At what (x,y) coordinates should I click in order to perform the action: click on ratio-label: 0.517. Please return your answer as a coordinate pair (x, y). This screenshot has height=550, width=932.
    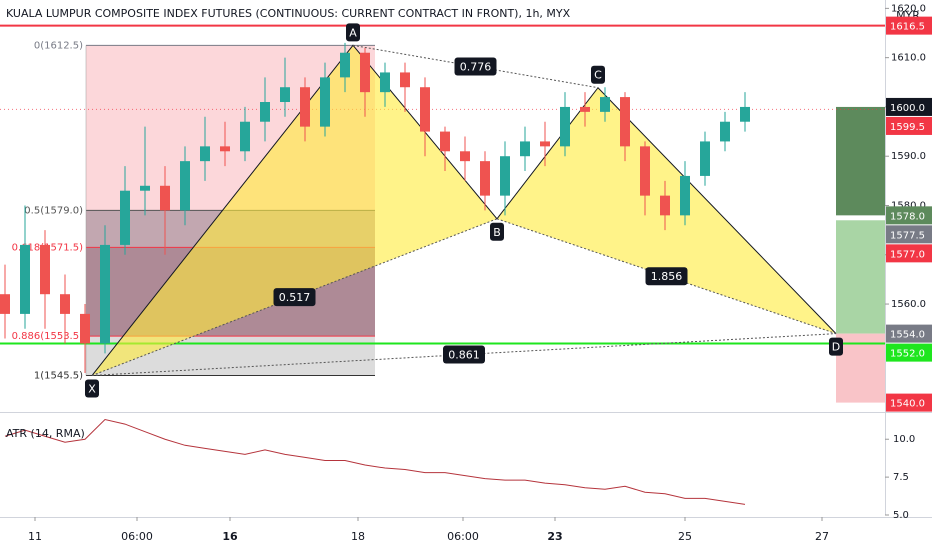
    Looking at the image, I should click on (295, 297).